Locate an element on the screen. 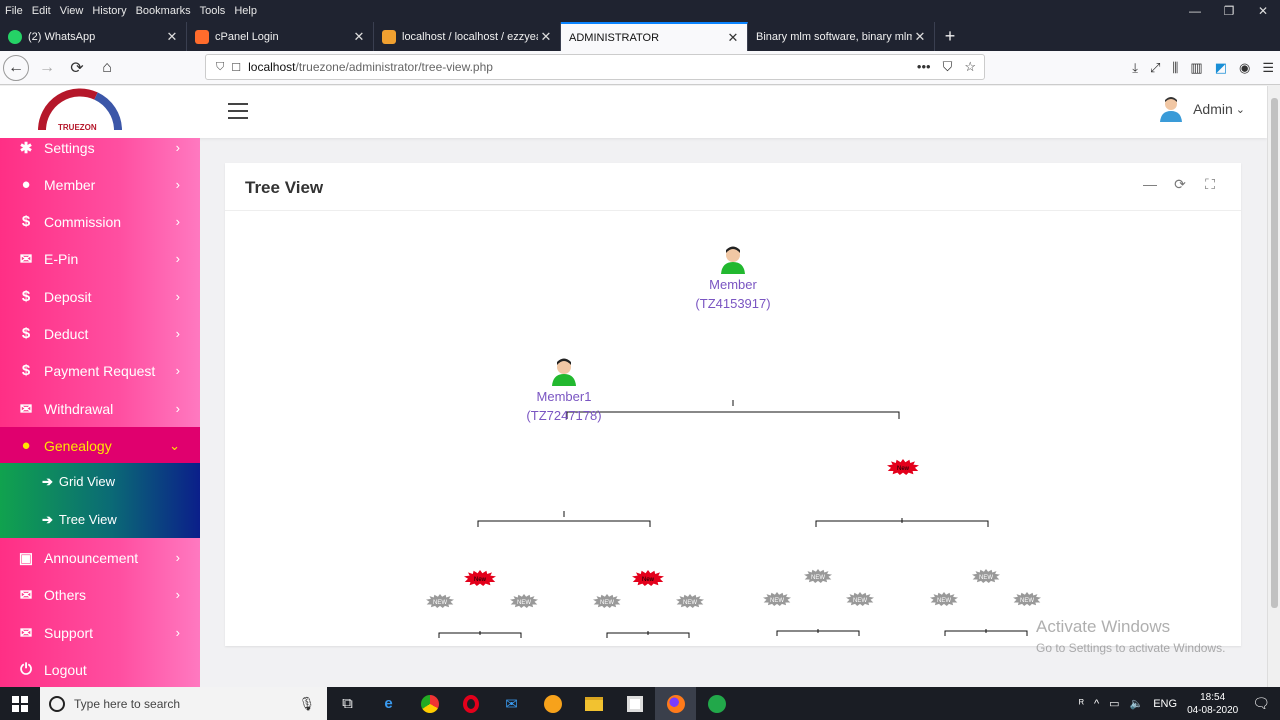  menu-toggle-button is located at coordinates (238, 111).